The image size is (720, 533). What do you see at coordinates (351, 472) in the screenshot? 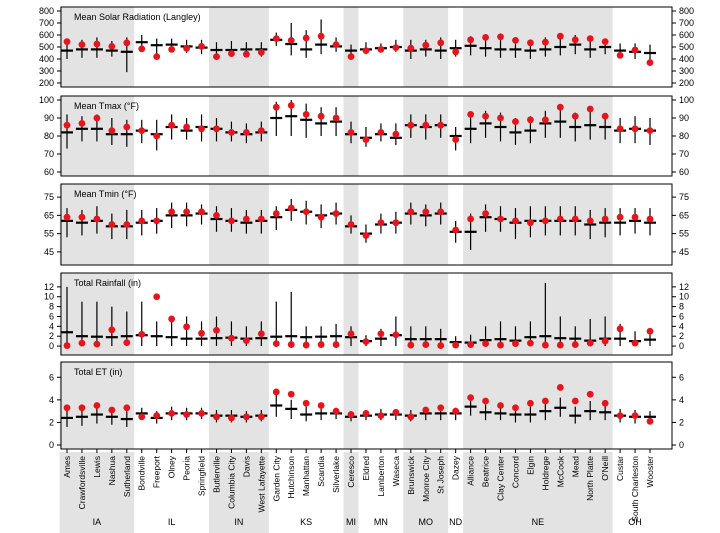
I see `site-label: Ceresco` at bounding box center [351, 472].